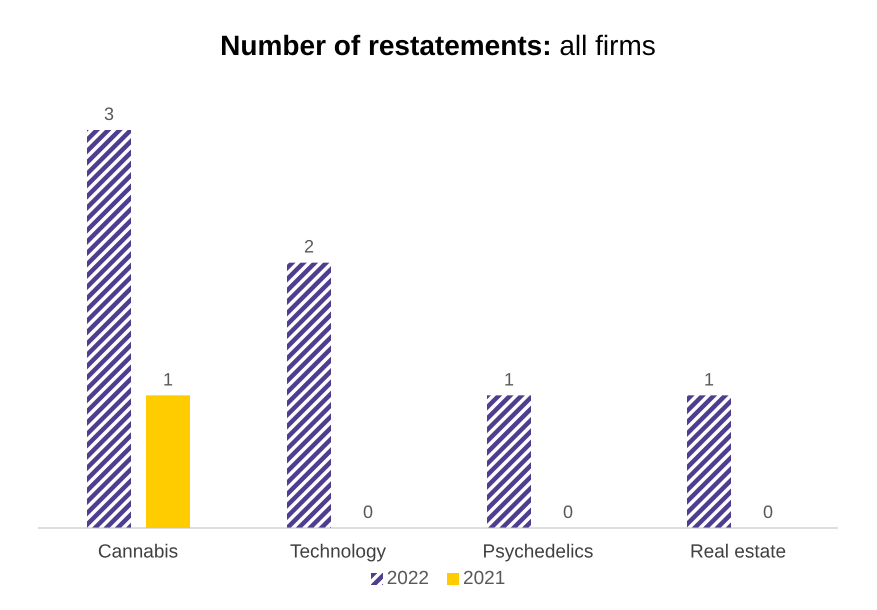 This screenshot has height=610, width=877. Describe the element at coordinates (309, 246) in the screenshot. I see `data-label: 2` at that location.